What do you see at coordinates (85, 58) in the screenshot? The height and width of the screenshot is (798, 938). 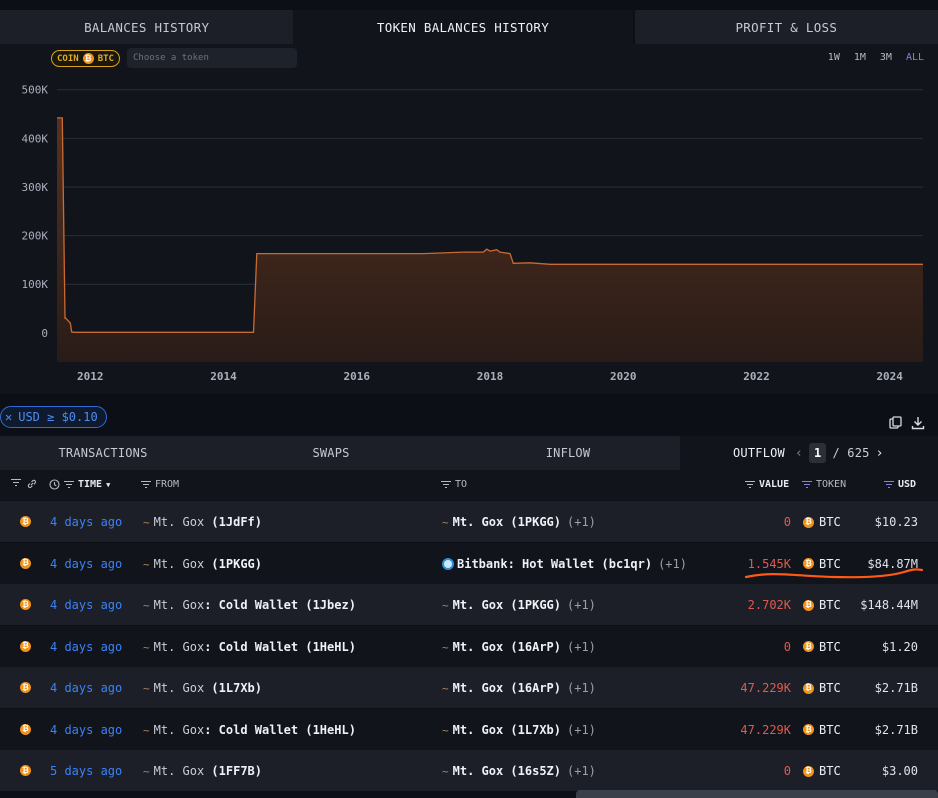 I see `coin-filter-pill: COIN ₿ BTC` at bounding box center [85, 58].